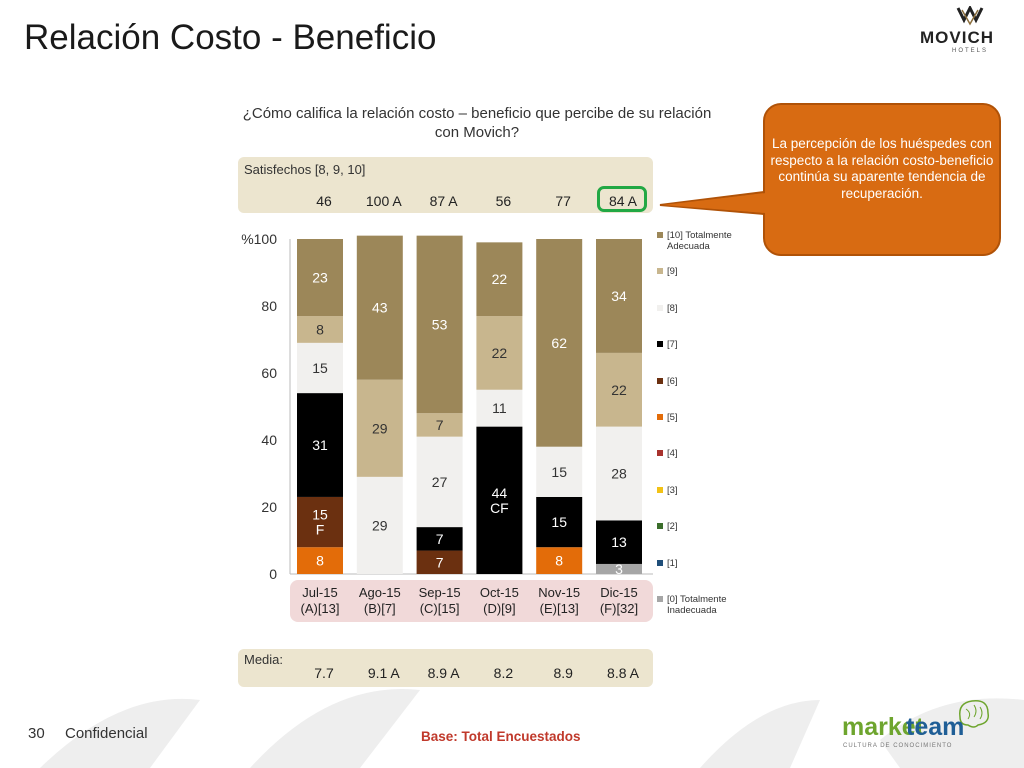 The image size is (1024, 768). What do you see at coordinates (320, 445) in the screenshot?
I see `bar-data-label: 31` at bounding box center [320, 445].